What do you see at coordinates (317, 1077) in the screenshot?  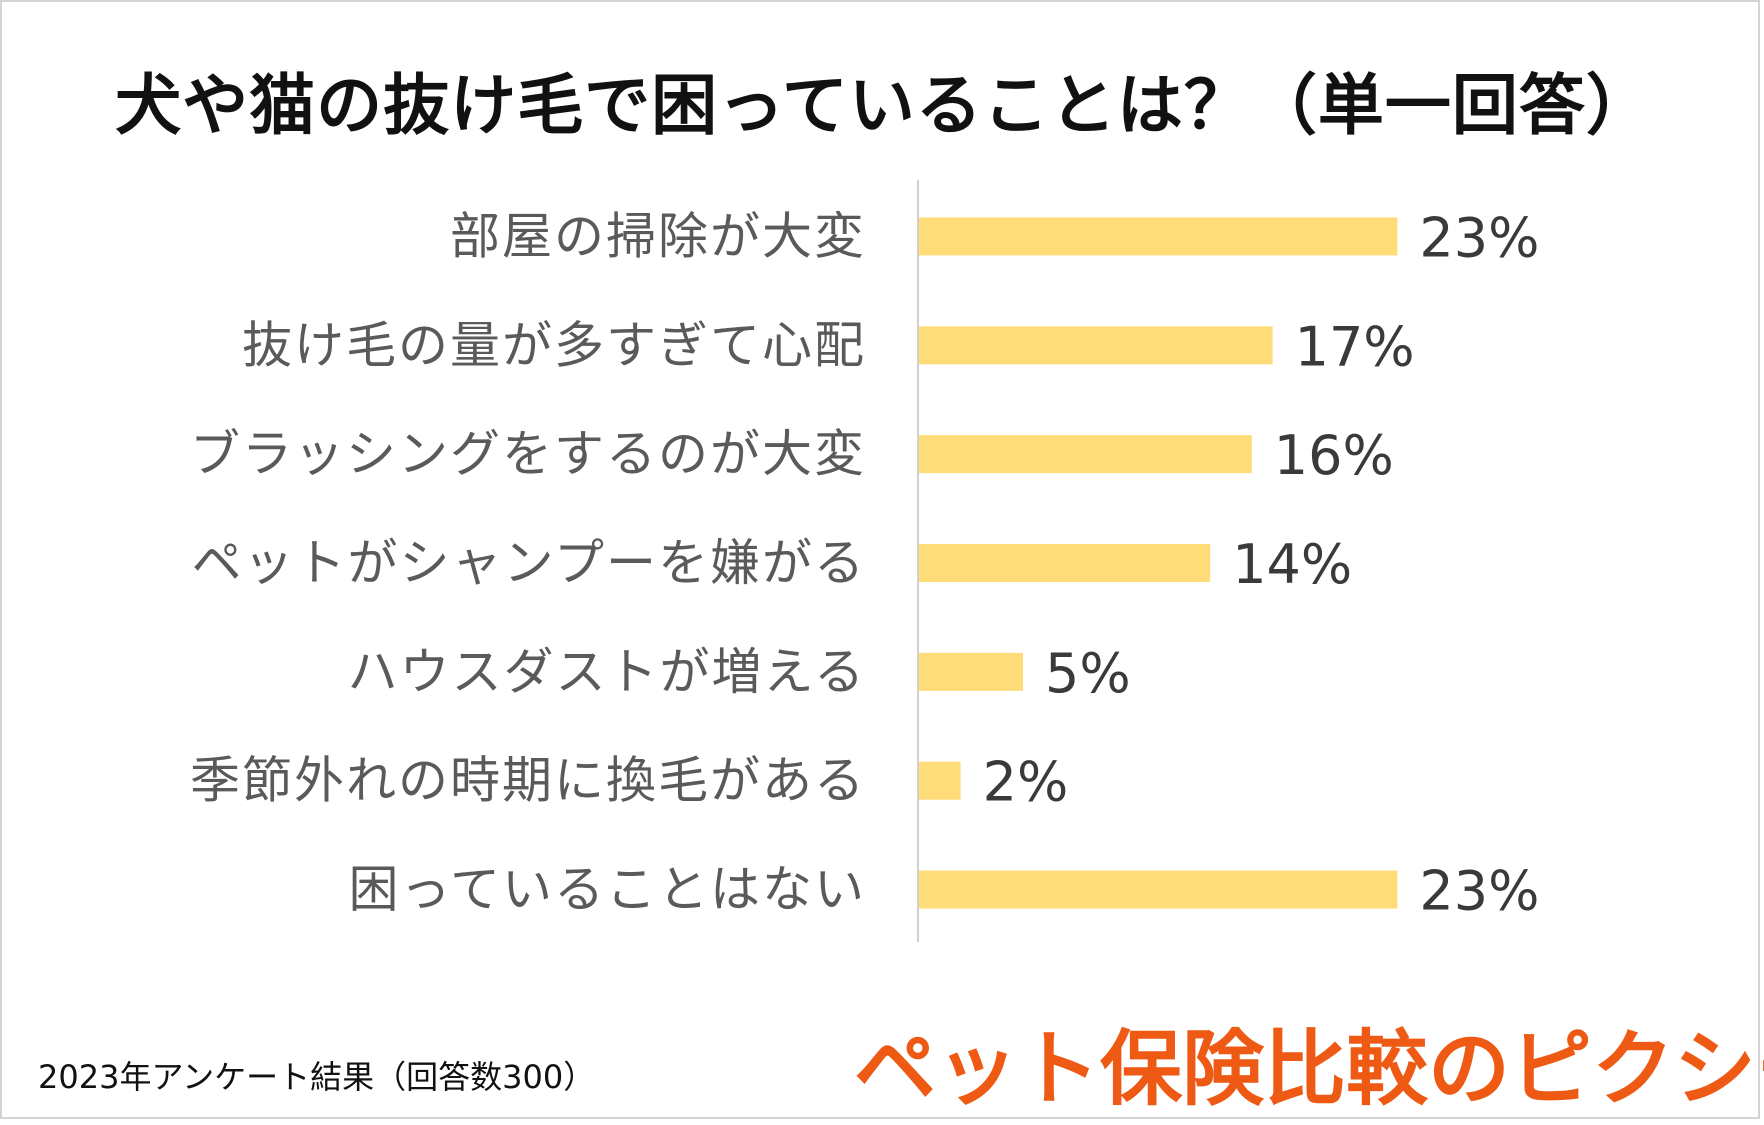 I see `survey-footnote: 2023年アンケート結果（回答数300）` at bounding box center [317, 1077].